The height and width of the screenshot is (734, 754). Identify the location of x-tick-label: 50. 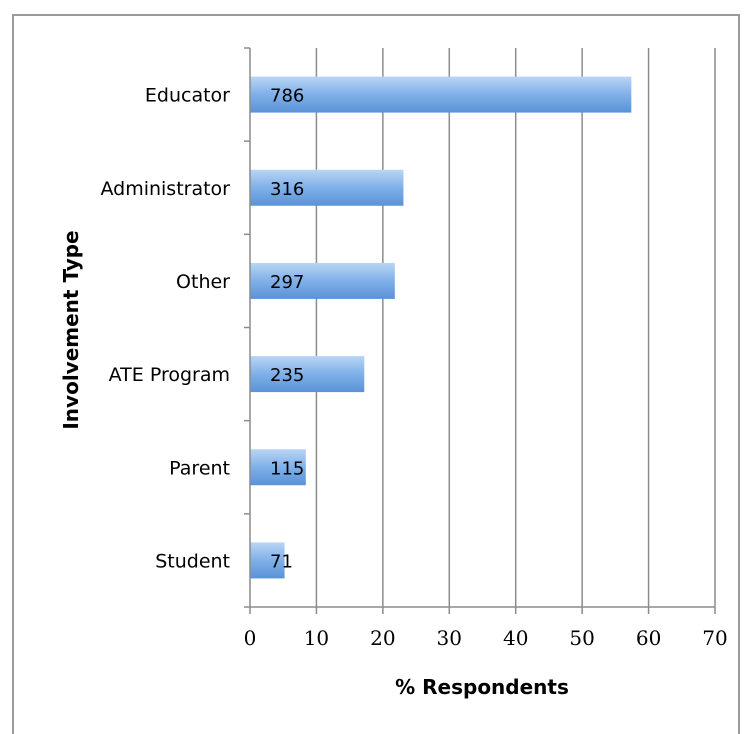
(581, 638).